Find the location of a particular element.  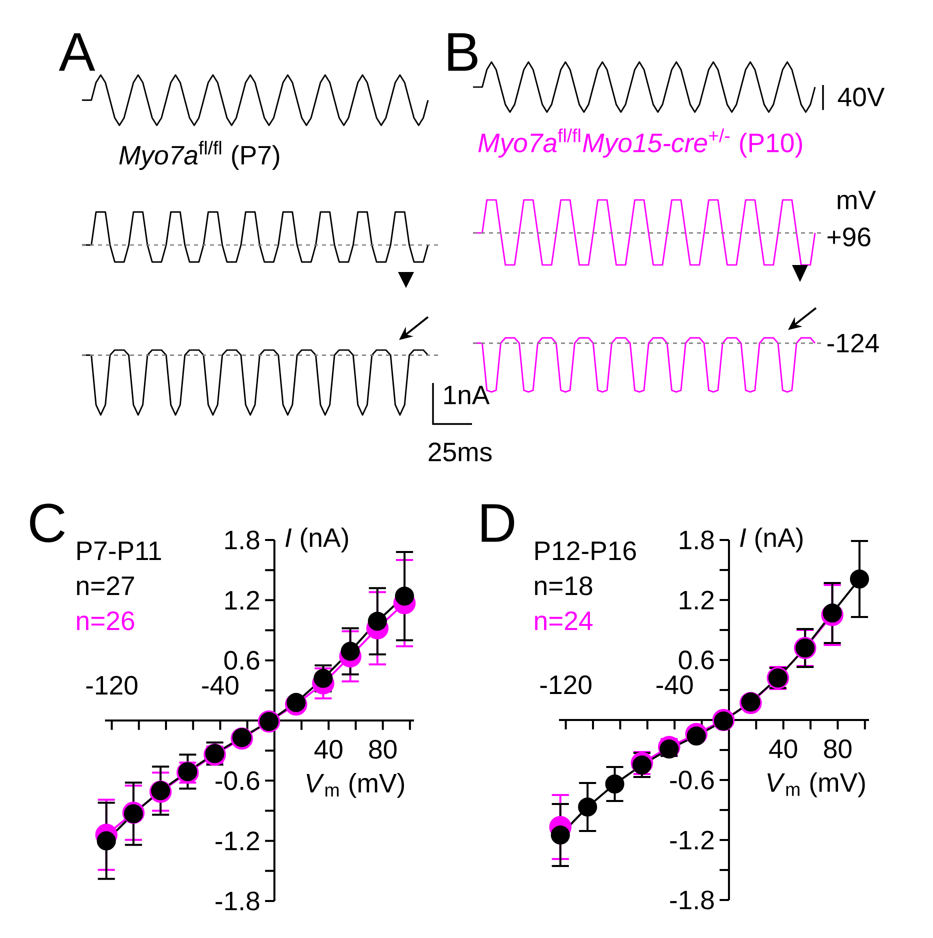

text: n=18 is located at coordinates (563, 586).